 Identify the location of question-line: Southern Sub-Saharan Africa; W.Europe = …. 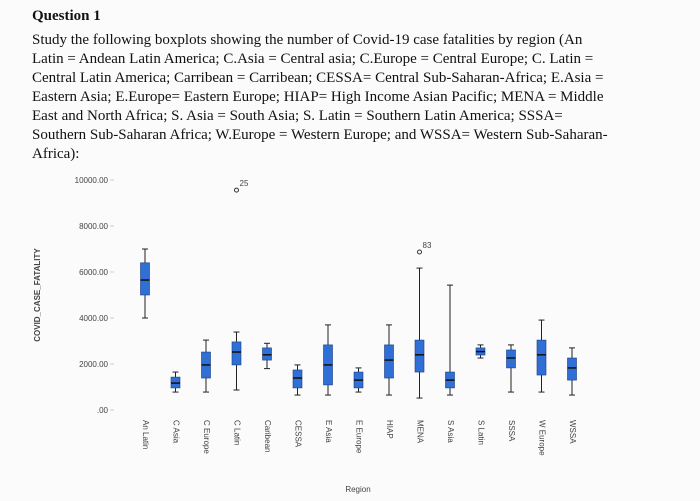
(320, 135).